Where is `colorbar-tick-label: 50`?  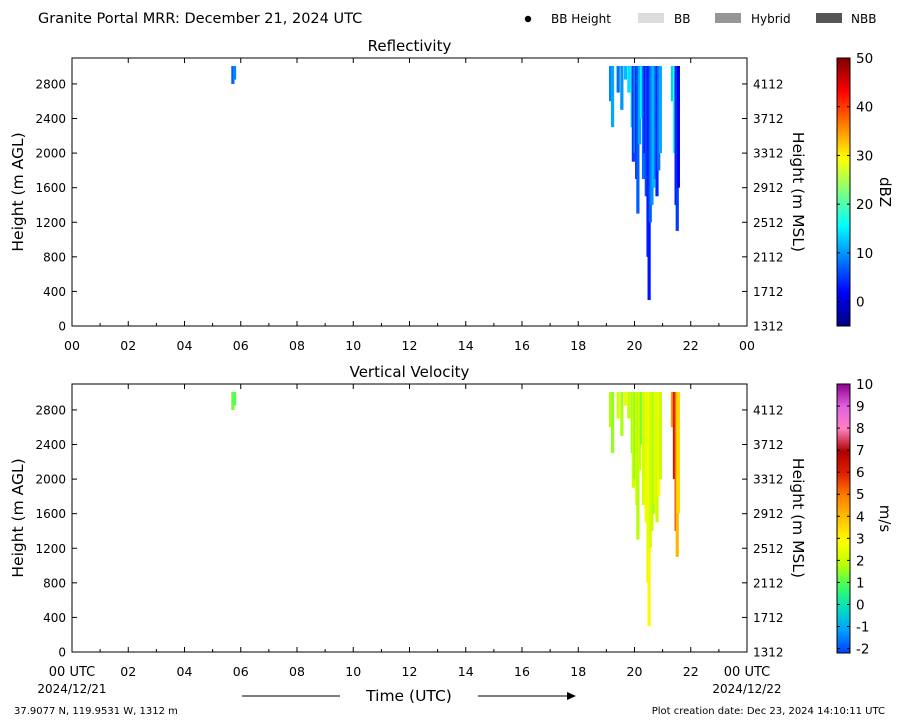
colorbar-tick-label: 50 is located at coordinates (864, 59).